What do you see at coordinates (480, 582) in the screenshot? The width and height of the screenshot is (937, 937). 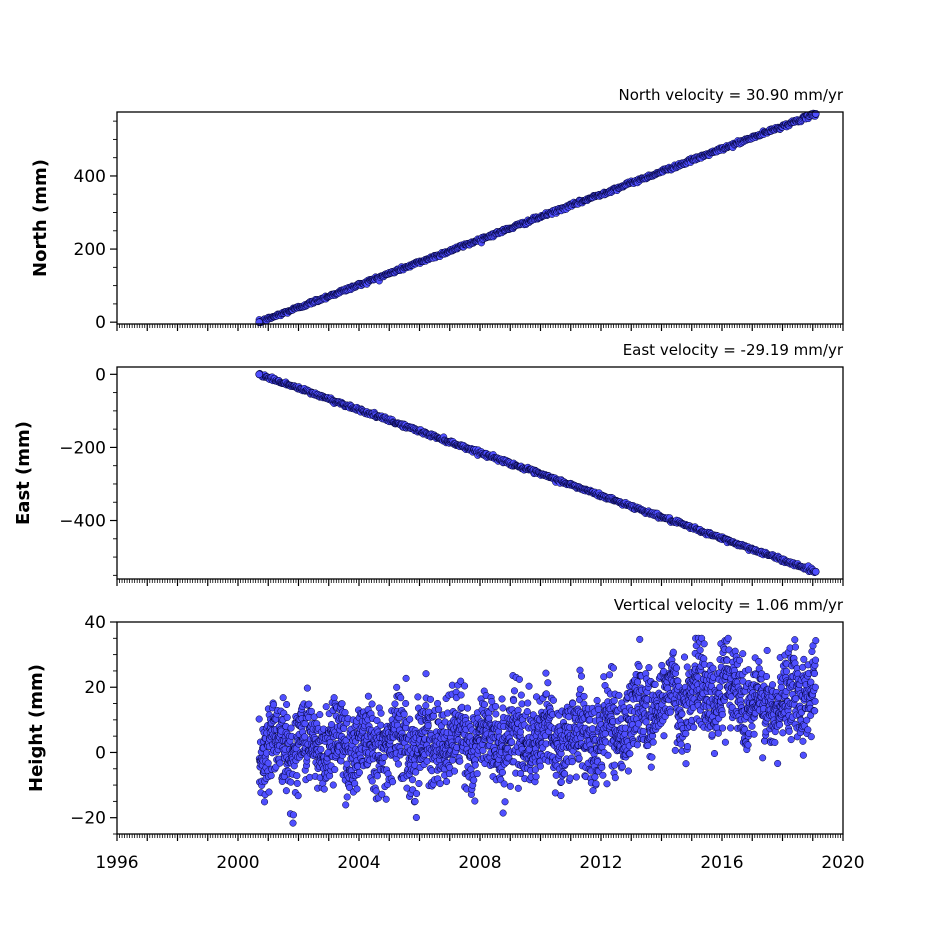 I see `east-x-ticks` at bounding box center [480, 582].